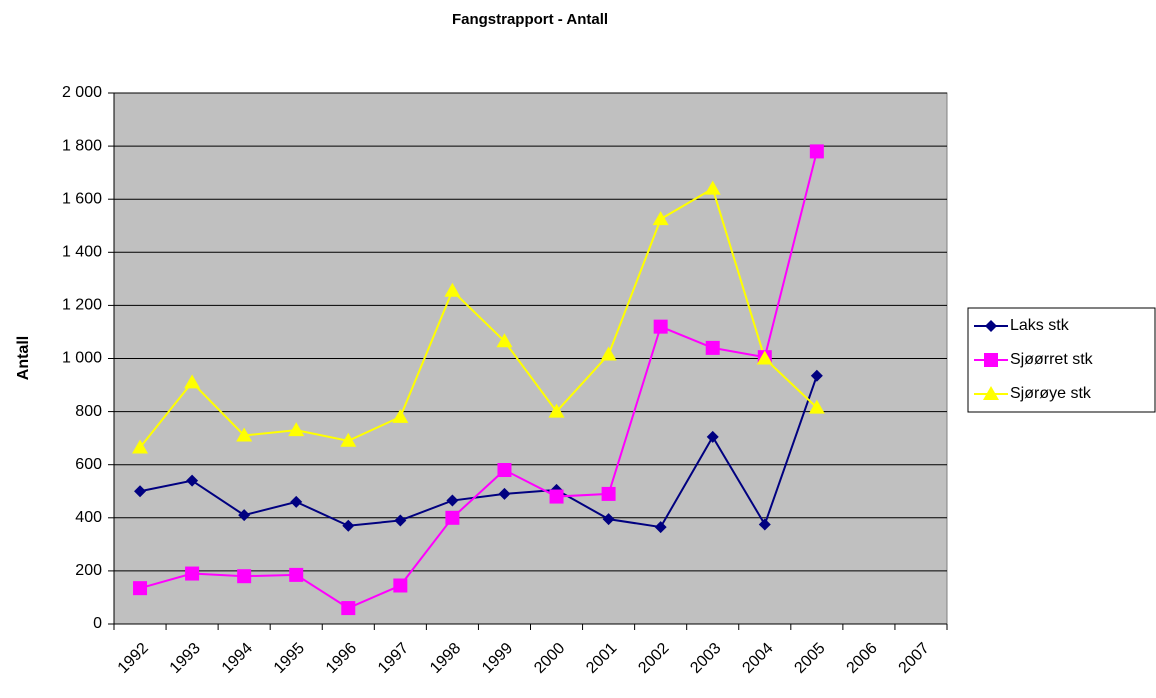  What do you see at coordinates (445, 658) in the screenshot?
I see `x-tick-label: 1998` at bounding box center [445, 658].